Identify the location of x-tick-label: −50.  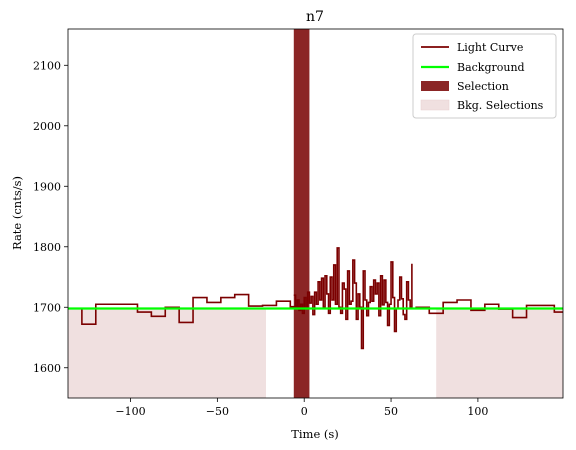
(217, 411).